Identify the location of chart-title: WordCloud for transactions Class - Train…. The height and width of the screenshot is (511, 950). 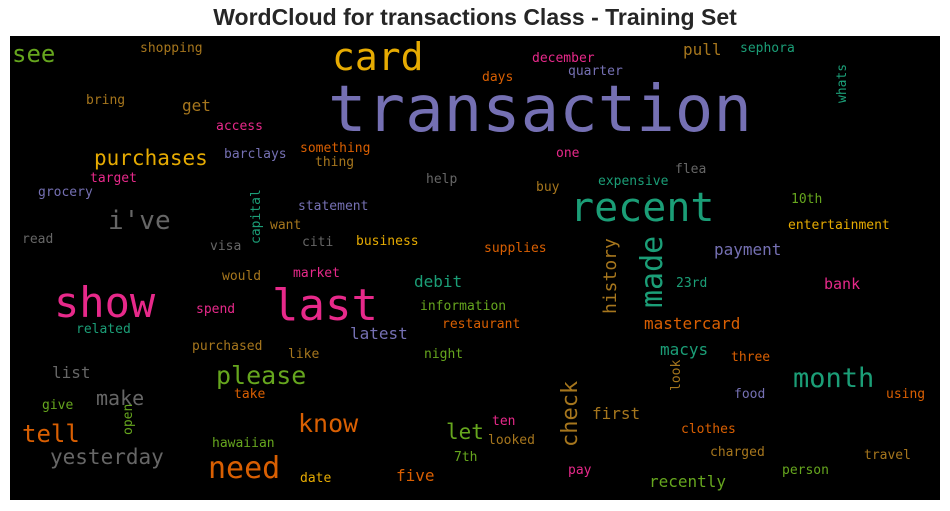
(475, 17).